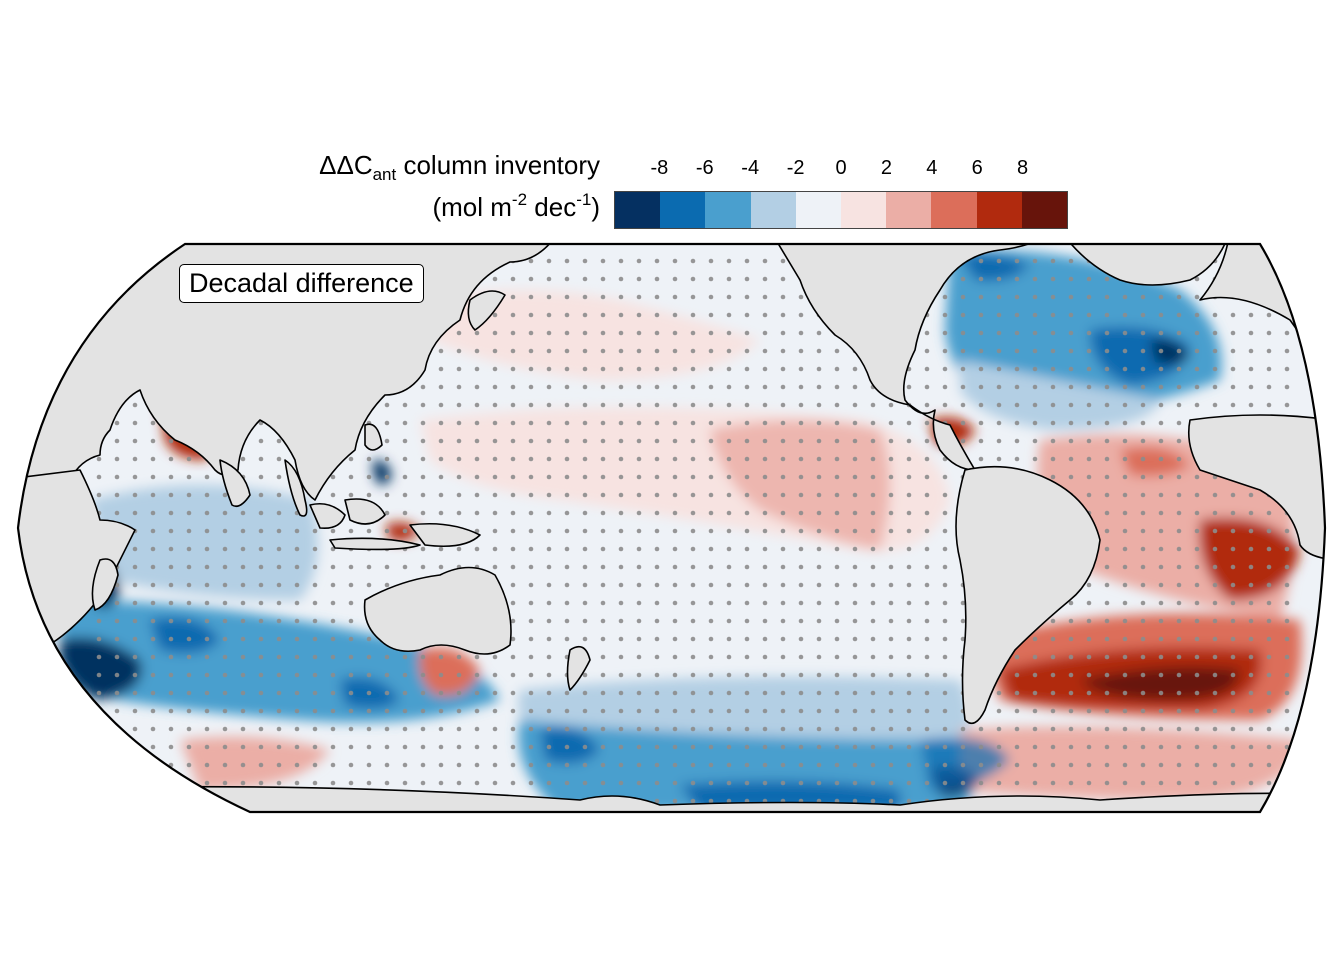  Describe the element at coordinates (750, 168) in the screenshot. I see `colorbar-tick-label: -4` at that location.